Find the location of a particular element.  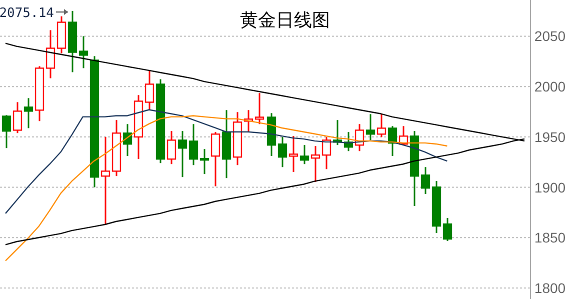

text: 黄金日线图 is located at coordinates (285, 20).